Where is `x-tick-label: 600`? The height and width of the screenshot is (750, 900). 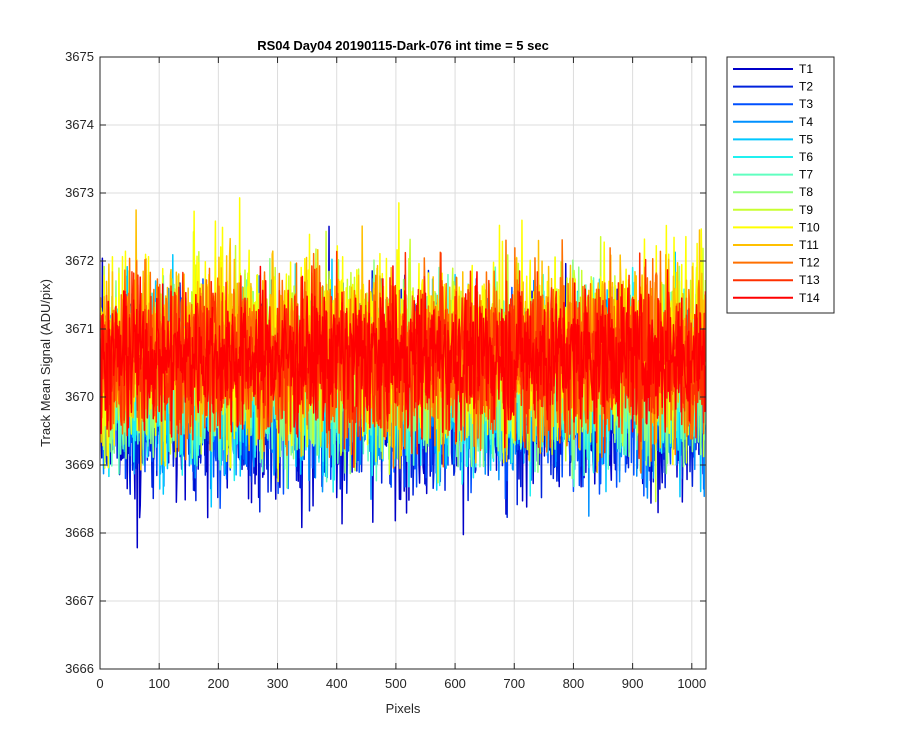 x-tick-label: 600 is located at coordinates (455, 683).